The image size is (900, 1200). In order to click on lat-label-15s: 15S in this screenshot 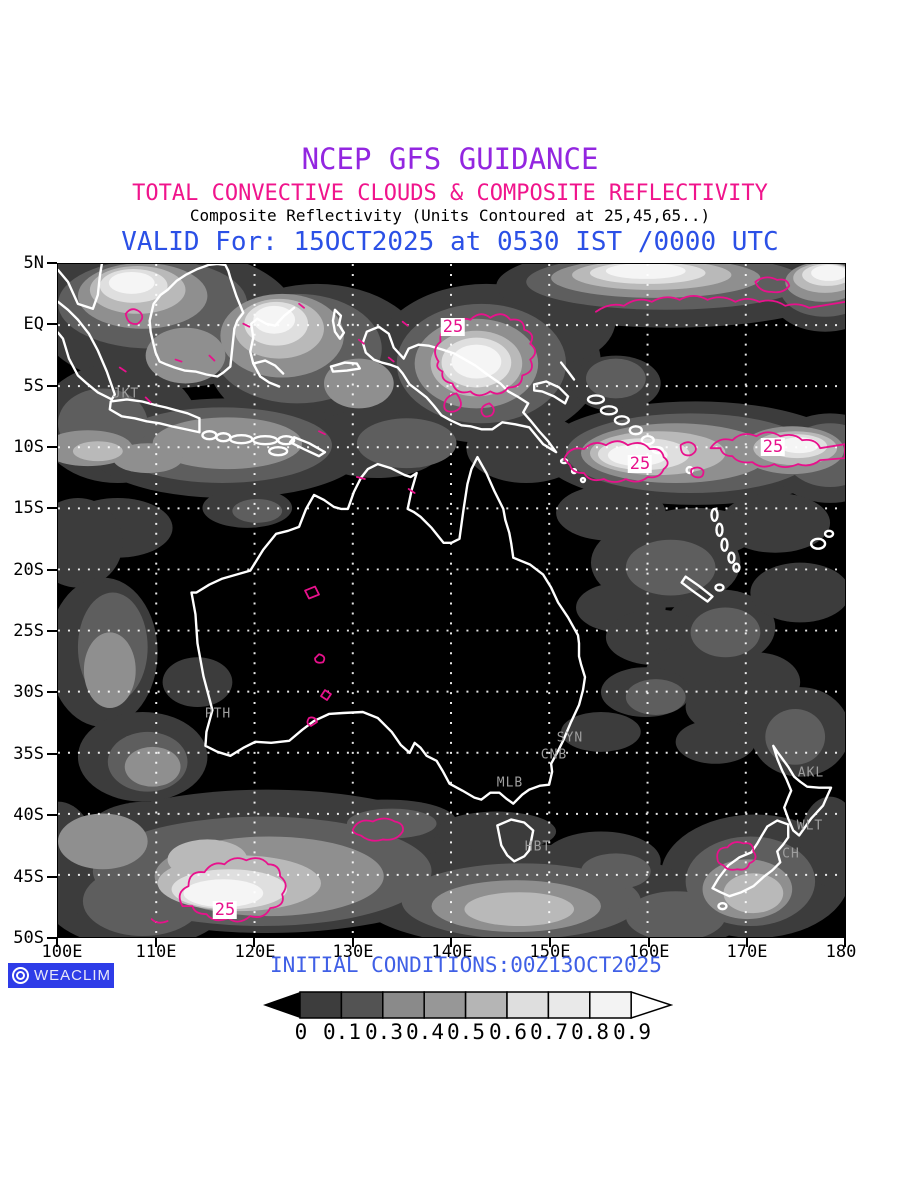, I will do `click(28, 508)`.